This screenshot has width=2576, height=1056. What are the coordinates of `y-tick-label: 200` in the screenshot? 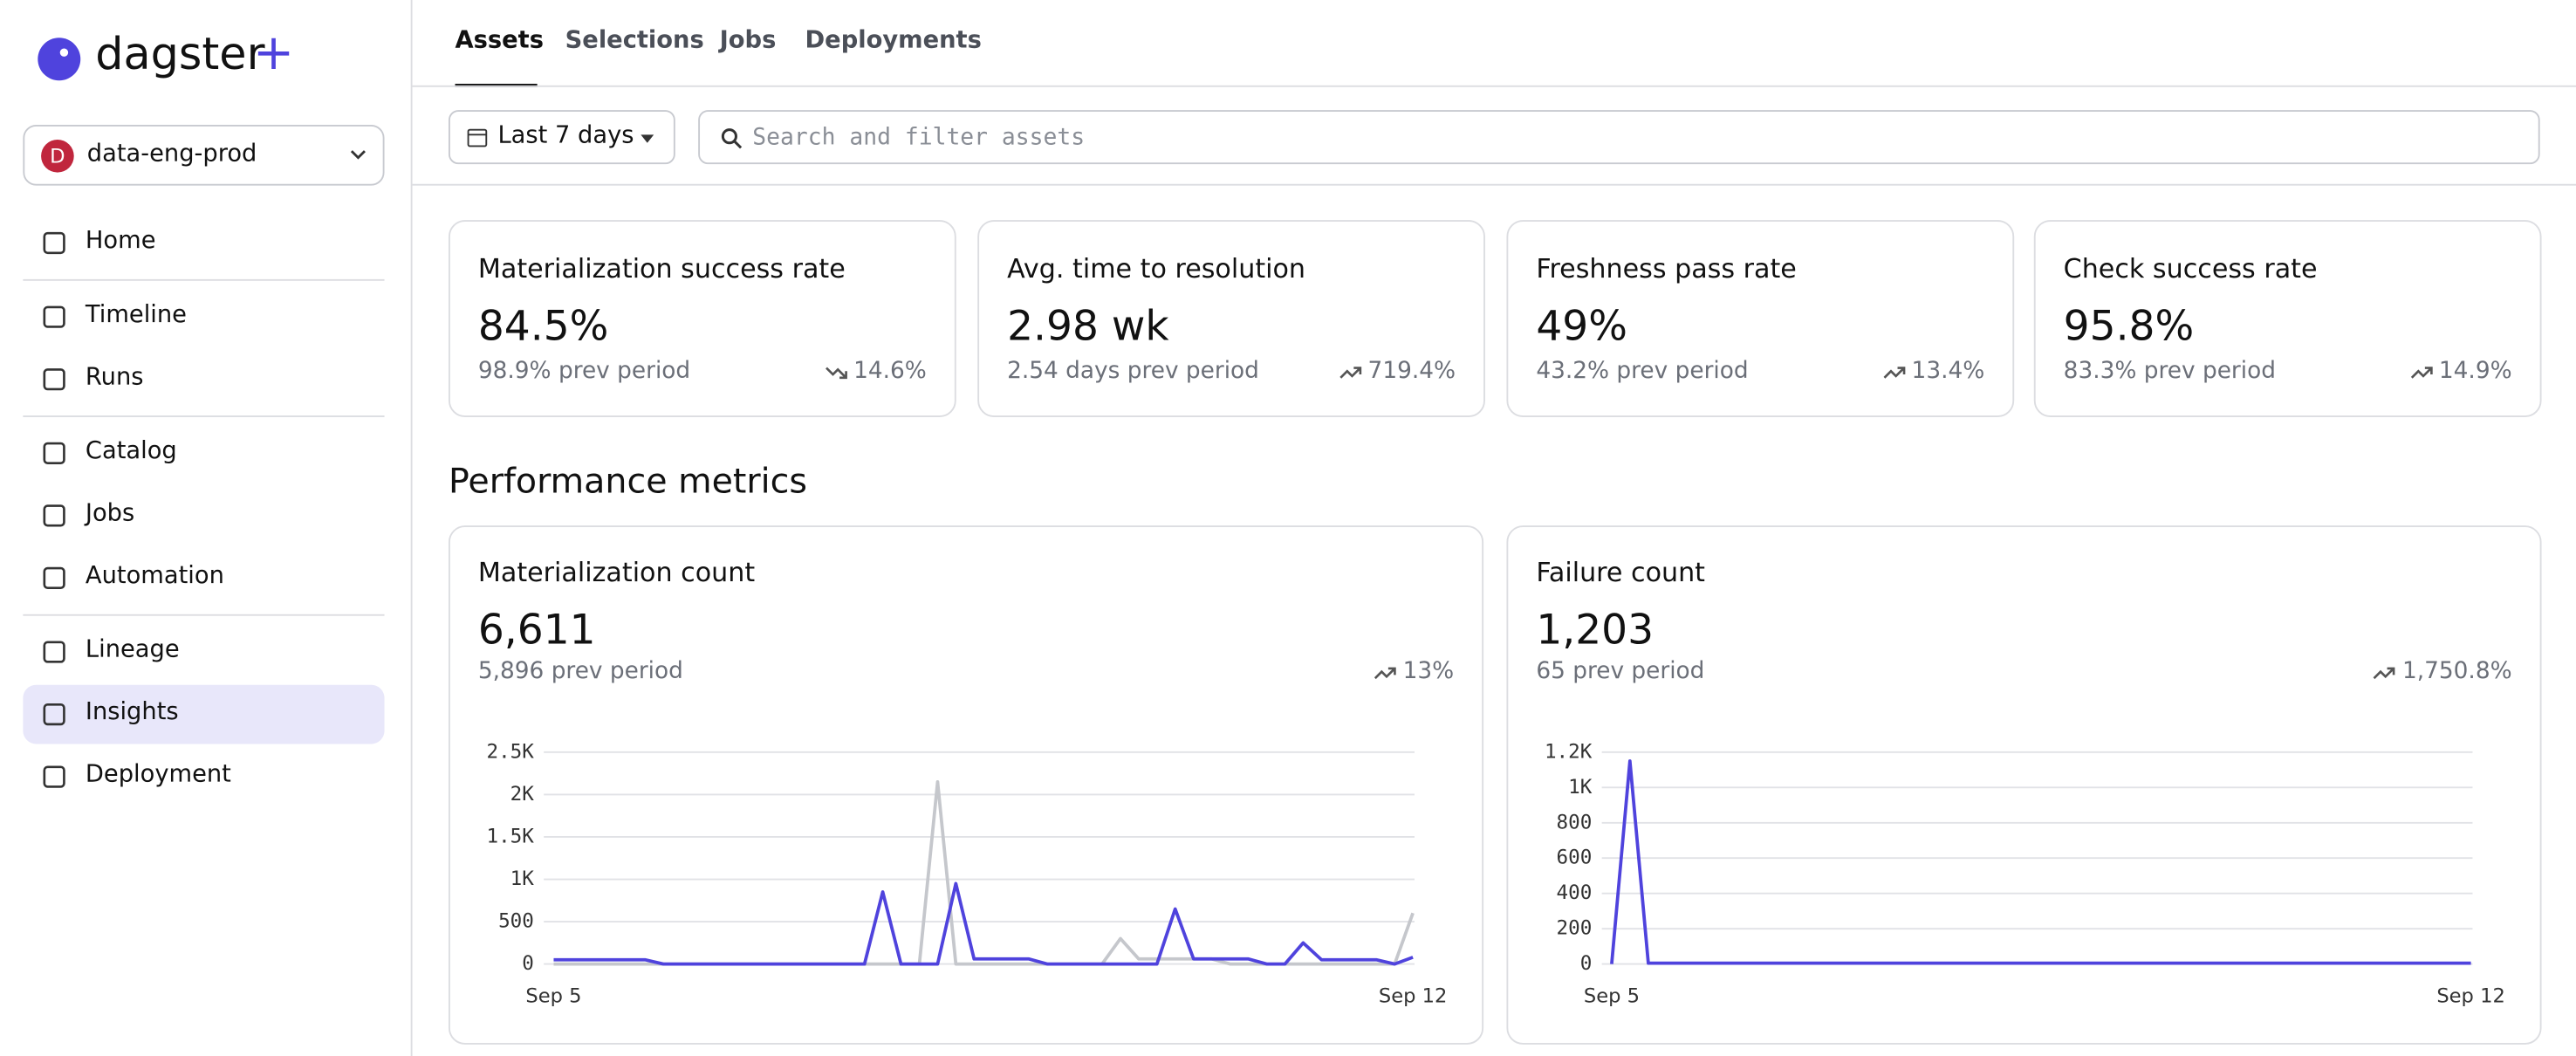 It's located at (1575, 928).